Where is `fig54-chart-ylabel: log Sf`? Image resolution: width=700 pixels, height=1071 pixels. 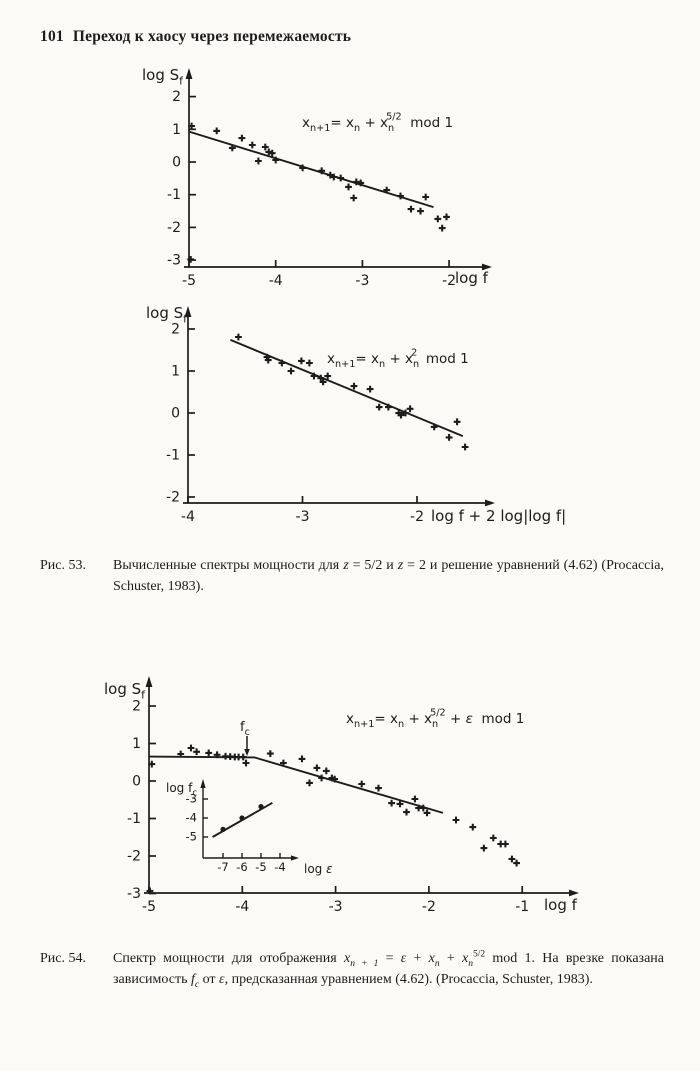 fig54-chart-ylabel: log Sf is located at coordinates (124, 691).